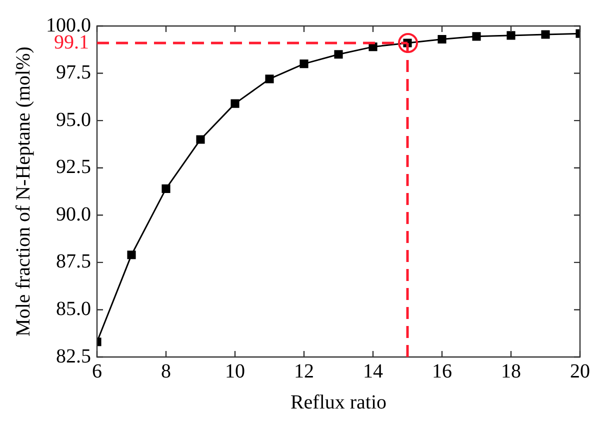 The image size is (604, 427). What do you see at coordinates (304, 371) in the screenshot?
I see `x-tick-label: 12` at bounding box center [304, 371].